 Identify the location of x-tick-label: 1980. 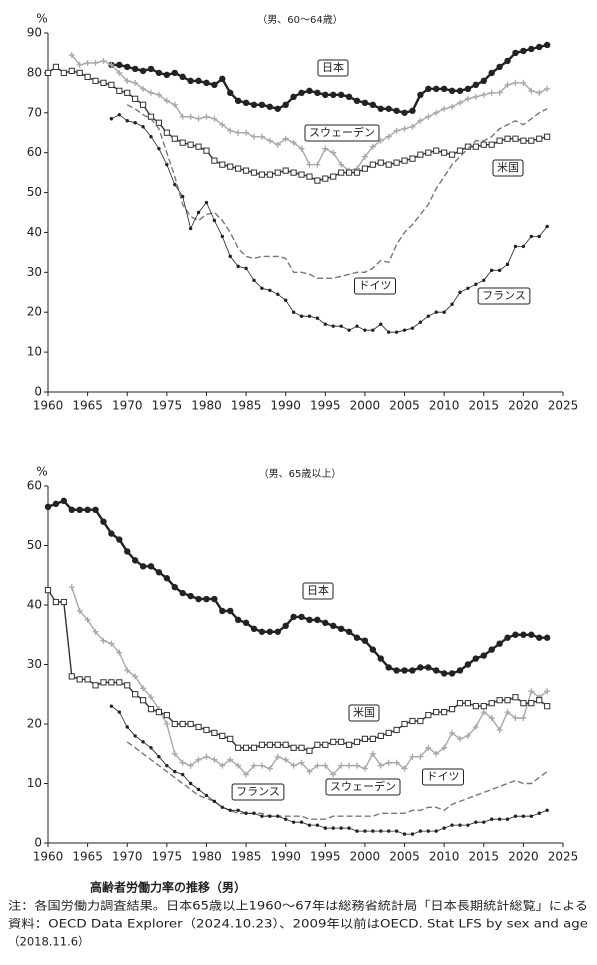
(206, 406).